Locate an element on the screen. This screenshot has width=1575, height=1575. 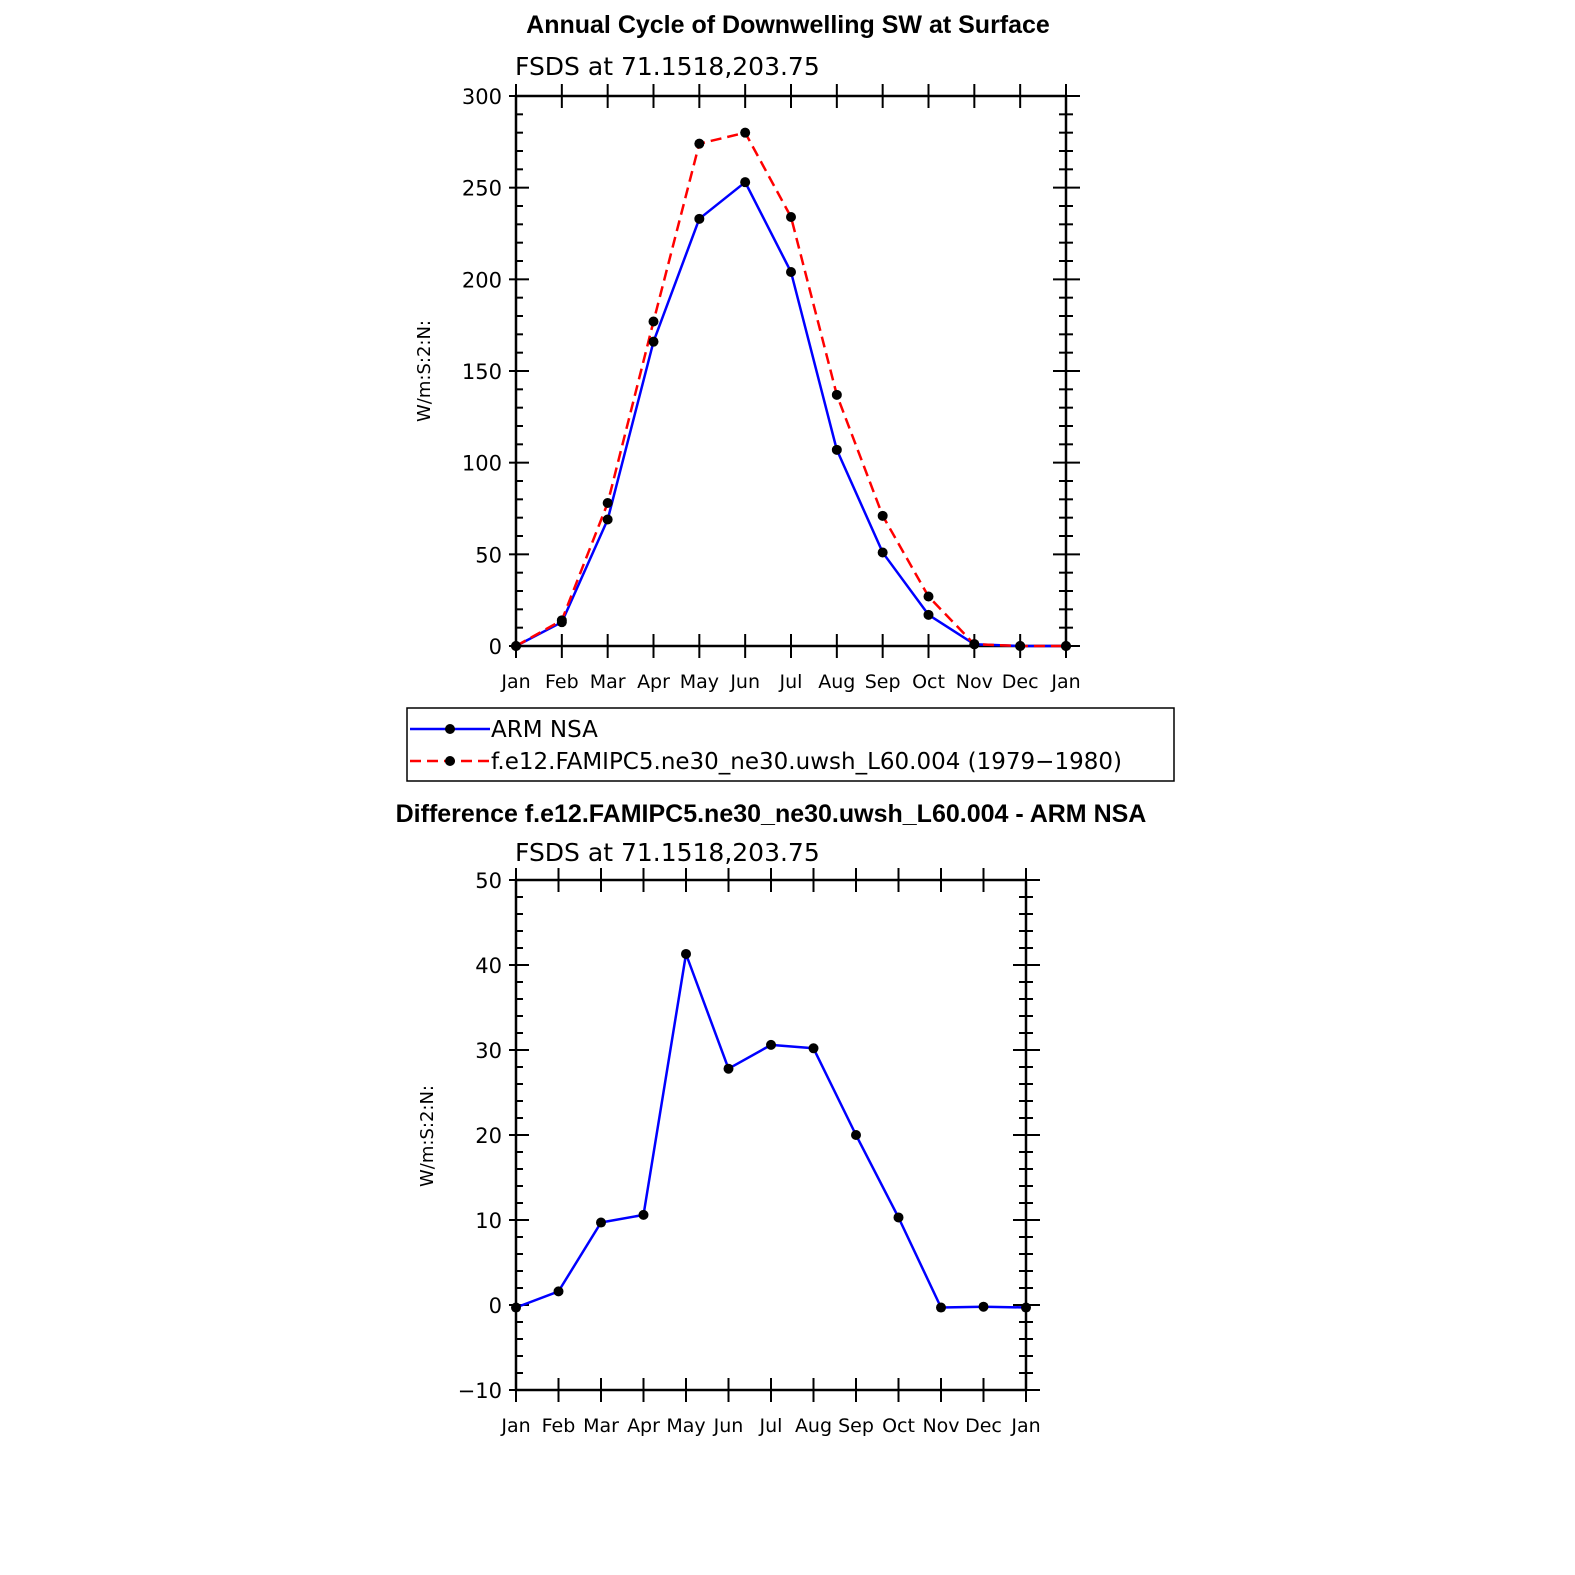
legend-marker-arm-nsa is located at coordinates (450, 729).